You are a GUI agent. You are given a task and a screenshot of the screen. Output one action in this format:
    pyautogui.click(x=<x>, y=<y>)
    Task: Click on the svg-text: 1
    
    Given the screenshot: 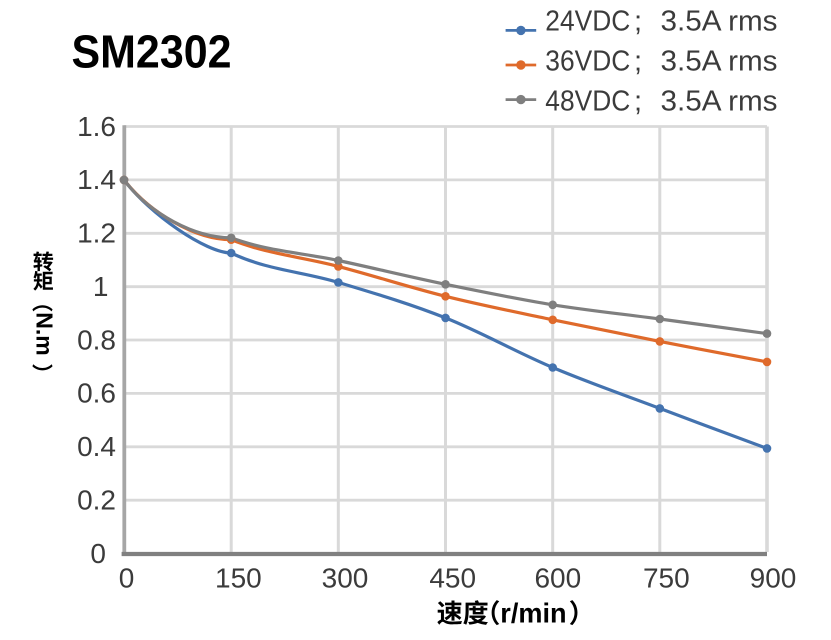 What is the action you would take?
    pyautogui.click(x=101, y=286)
    